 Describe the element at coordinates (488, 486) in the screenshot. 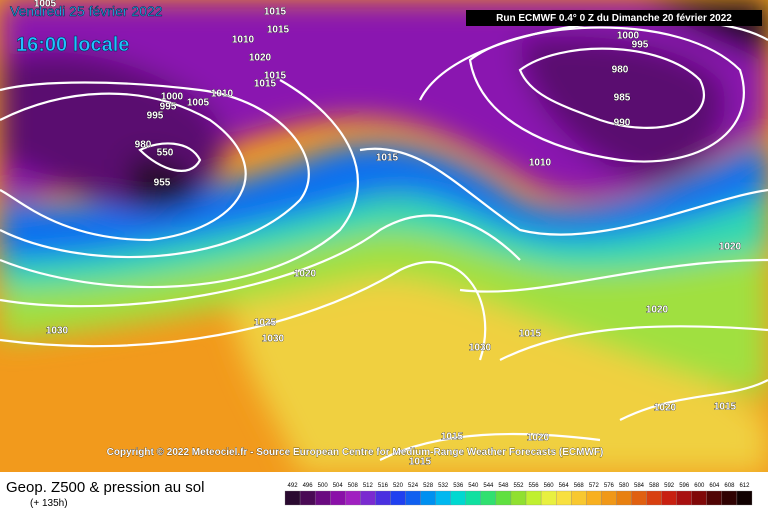

I see `colorbar-label: 544` at that location.